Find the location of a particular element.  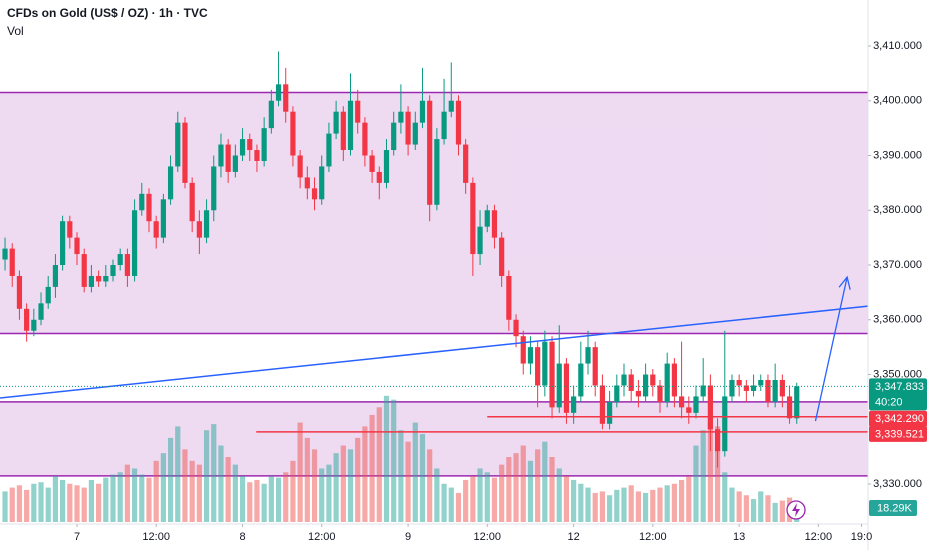

countdown: 40:20 is located at coordinates (889, 402).